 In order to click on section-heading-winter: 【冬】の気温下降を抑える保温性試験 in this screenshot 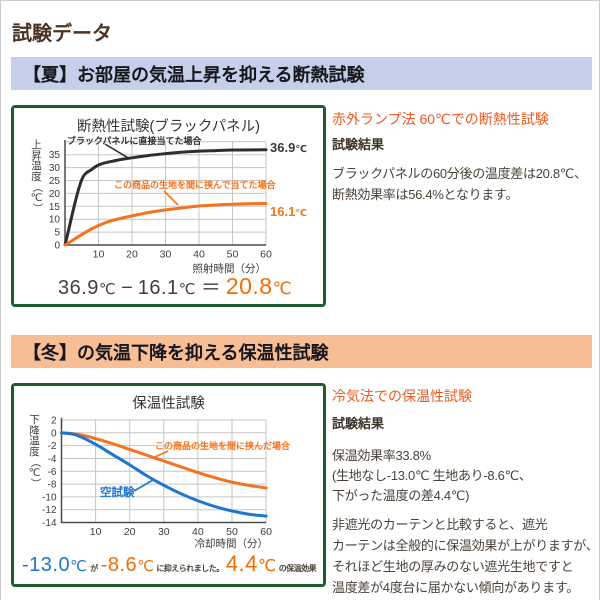, I will do `click(301, 351)`.